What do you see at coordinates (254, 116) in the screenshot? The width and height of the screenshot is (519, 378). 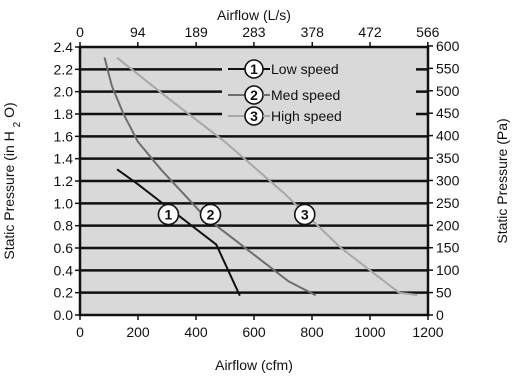 I see `legend-marker-number: 3` at bounding box center [254, 116].